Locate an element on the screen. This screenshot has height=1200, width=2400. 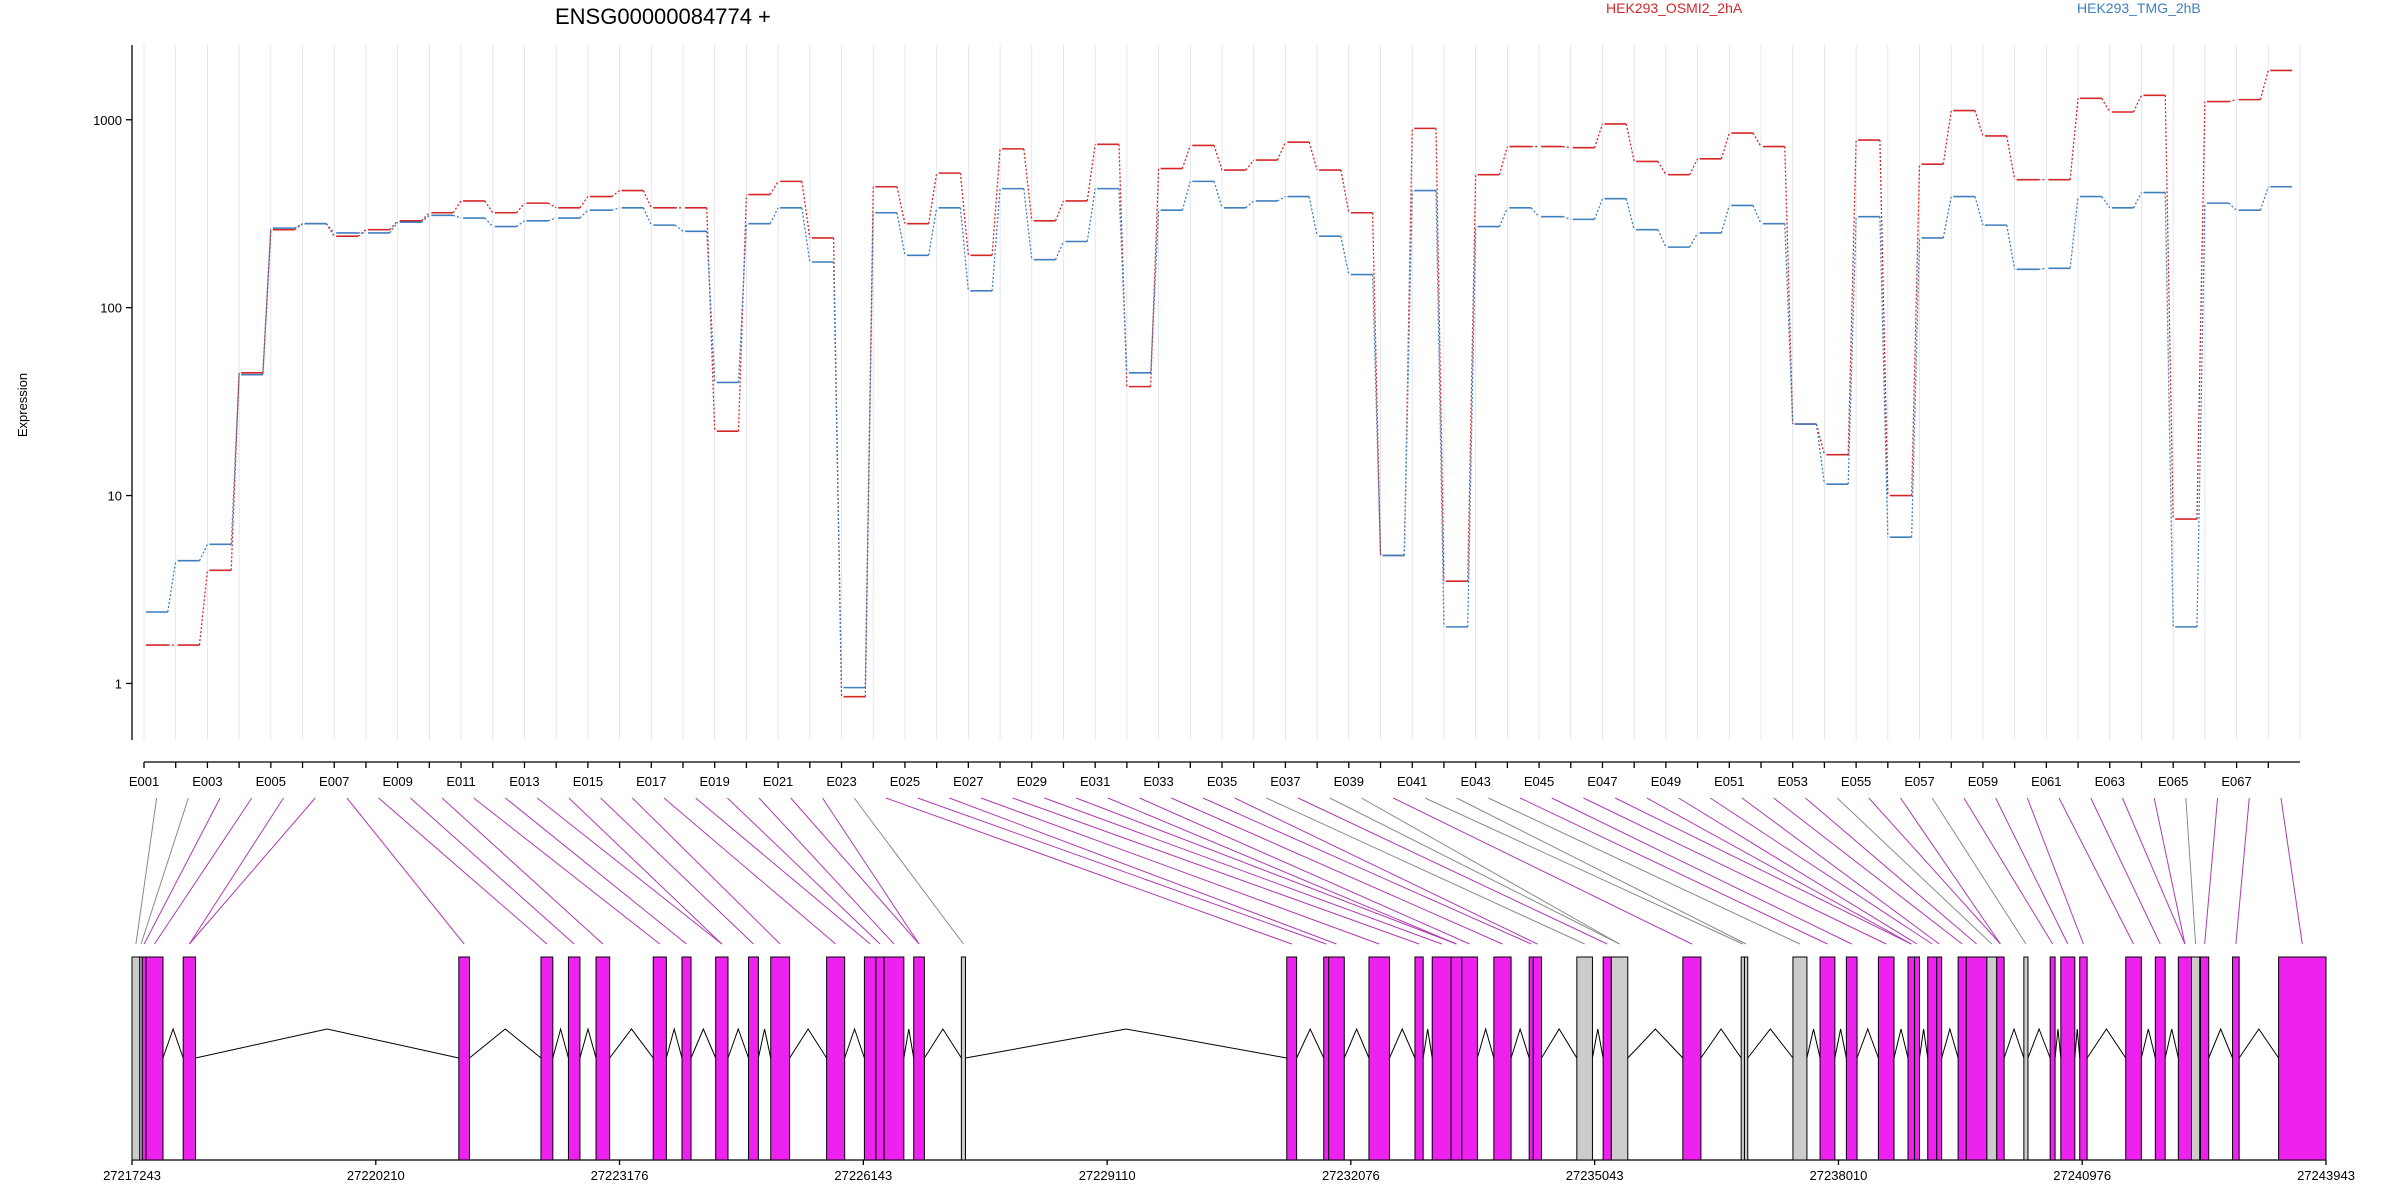
exon-tick-label: E003 is located at coordinates (207, 781).